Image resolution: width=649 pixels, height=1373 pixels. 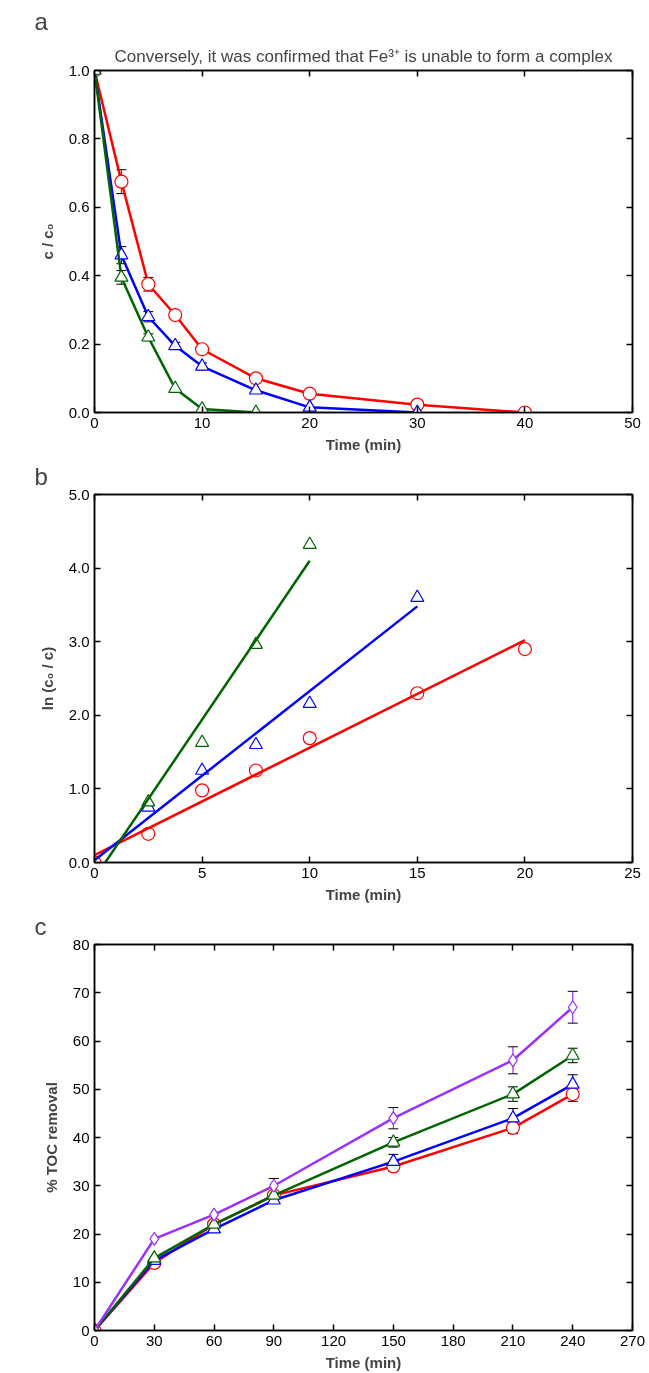 What do you see at coordinates (79, 344) in the screenshot?
I see `y-tick-label: 0.2` at bounding box center [79, 344].